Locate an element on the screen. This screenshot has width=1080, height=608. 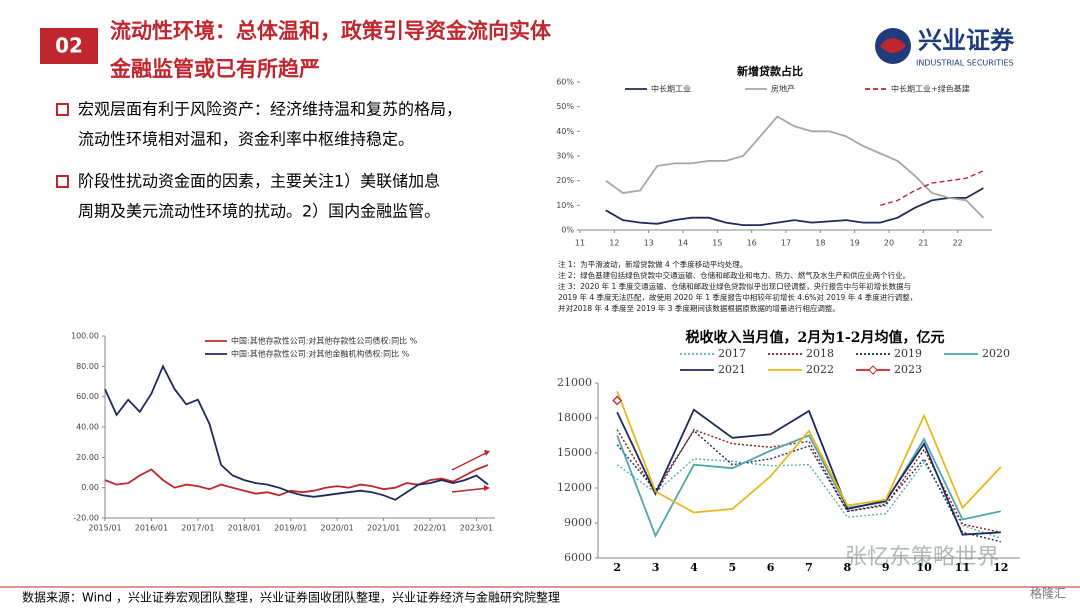
x-tick-label: 2019/01 is located at coordinates (290, 528).